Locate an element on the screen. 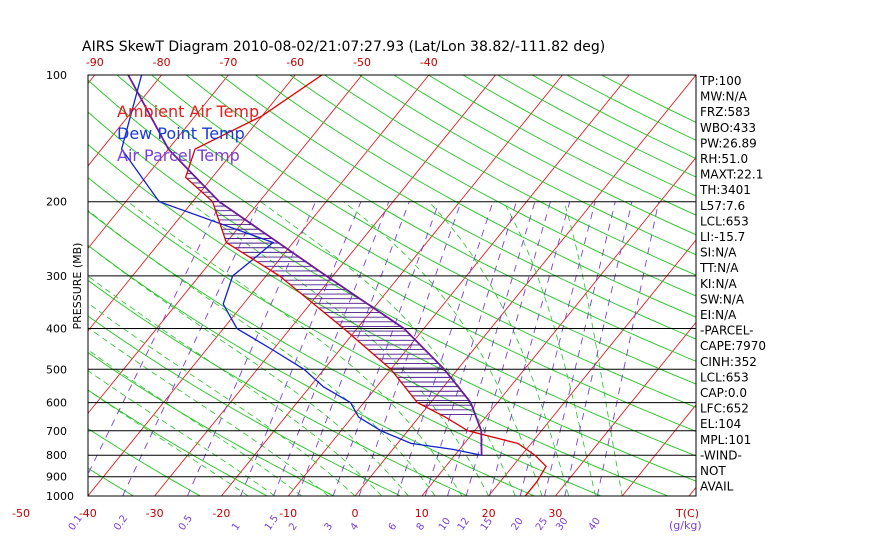  mixing-ratio-unit-label: (g/kg) is located at coordinates (685, 525).